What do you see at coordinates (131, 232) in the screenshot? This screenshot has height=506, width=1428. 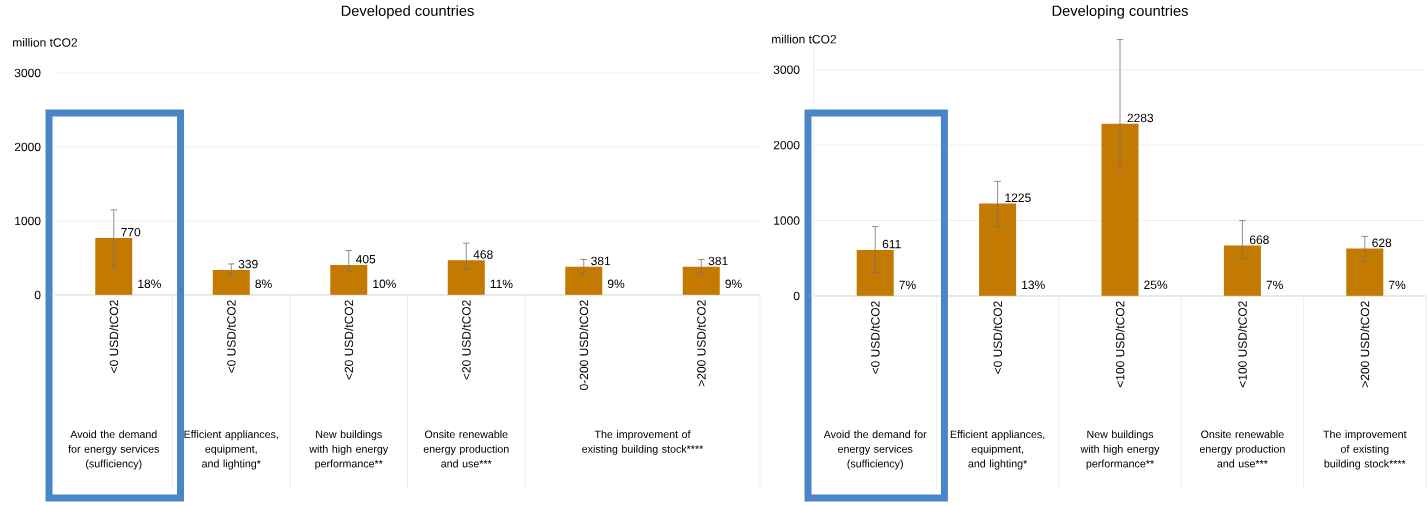 I see `data-label: 770` at bounding box center [131, 232].